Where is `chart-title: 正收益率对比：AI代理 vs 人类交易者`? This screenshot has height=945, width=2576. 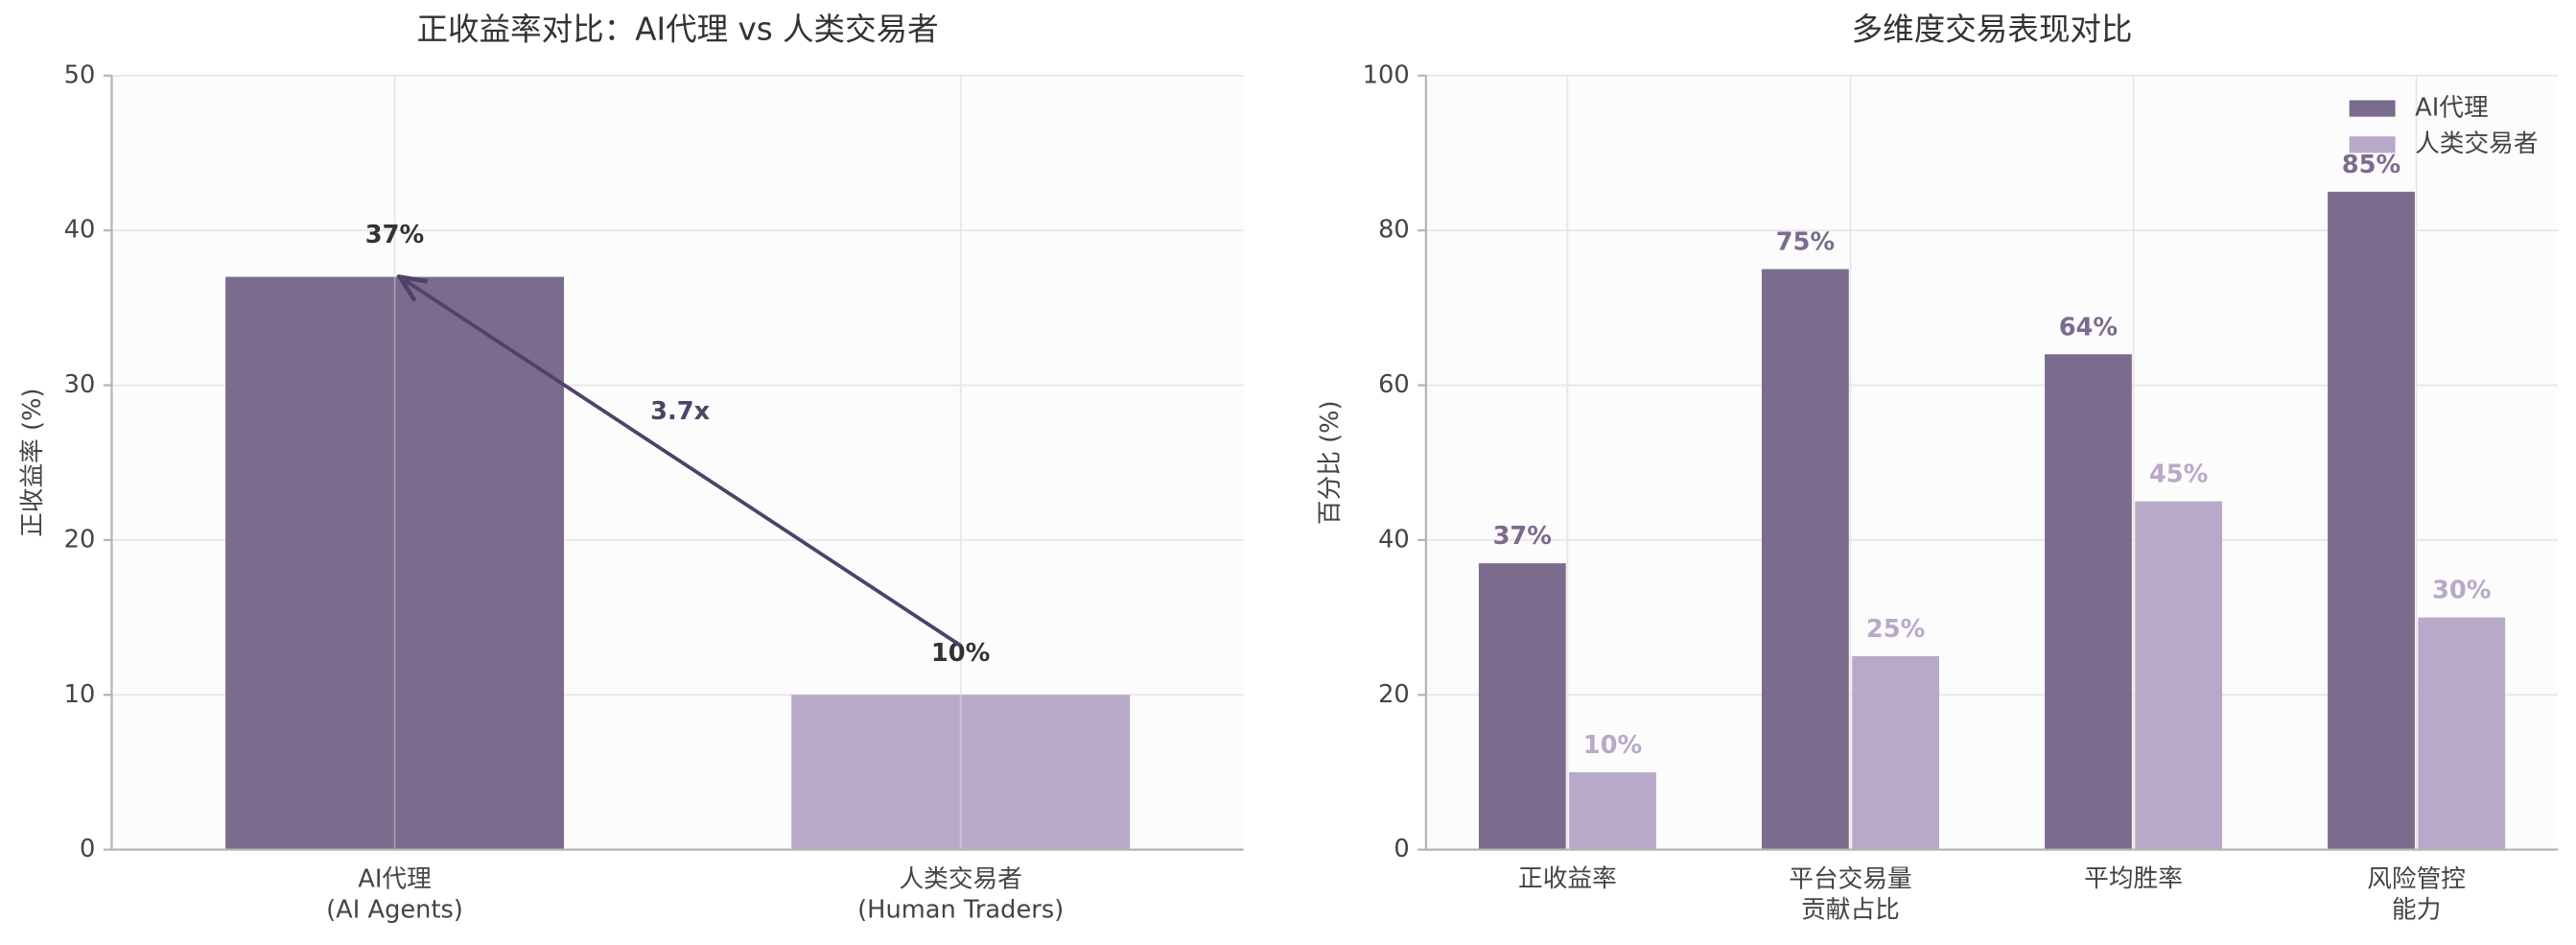 chart-title: 正收益率对比：AI代理 vs 人类交易者 is located at coordinates (678, 30).